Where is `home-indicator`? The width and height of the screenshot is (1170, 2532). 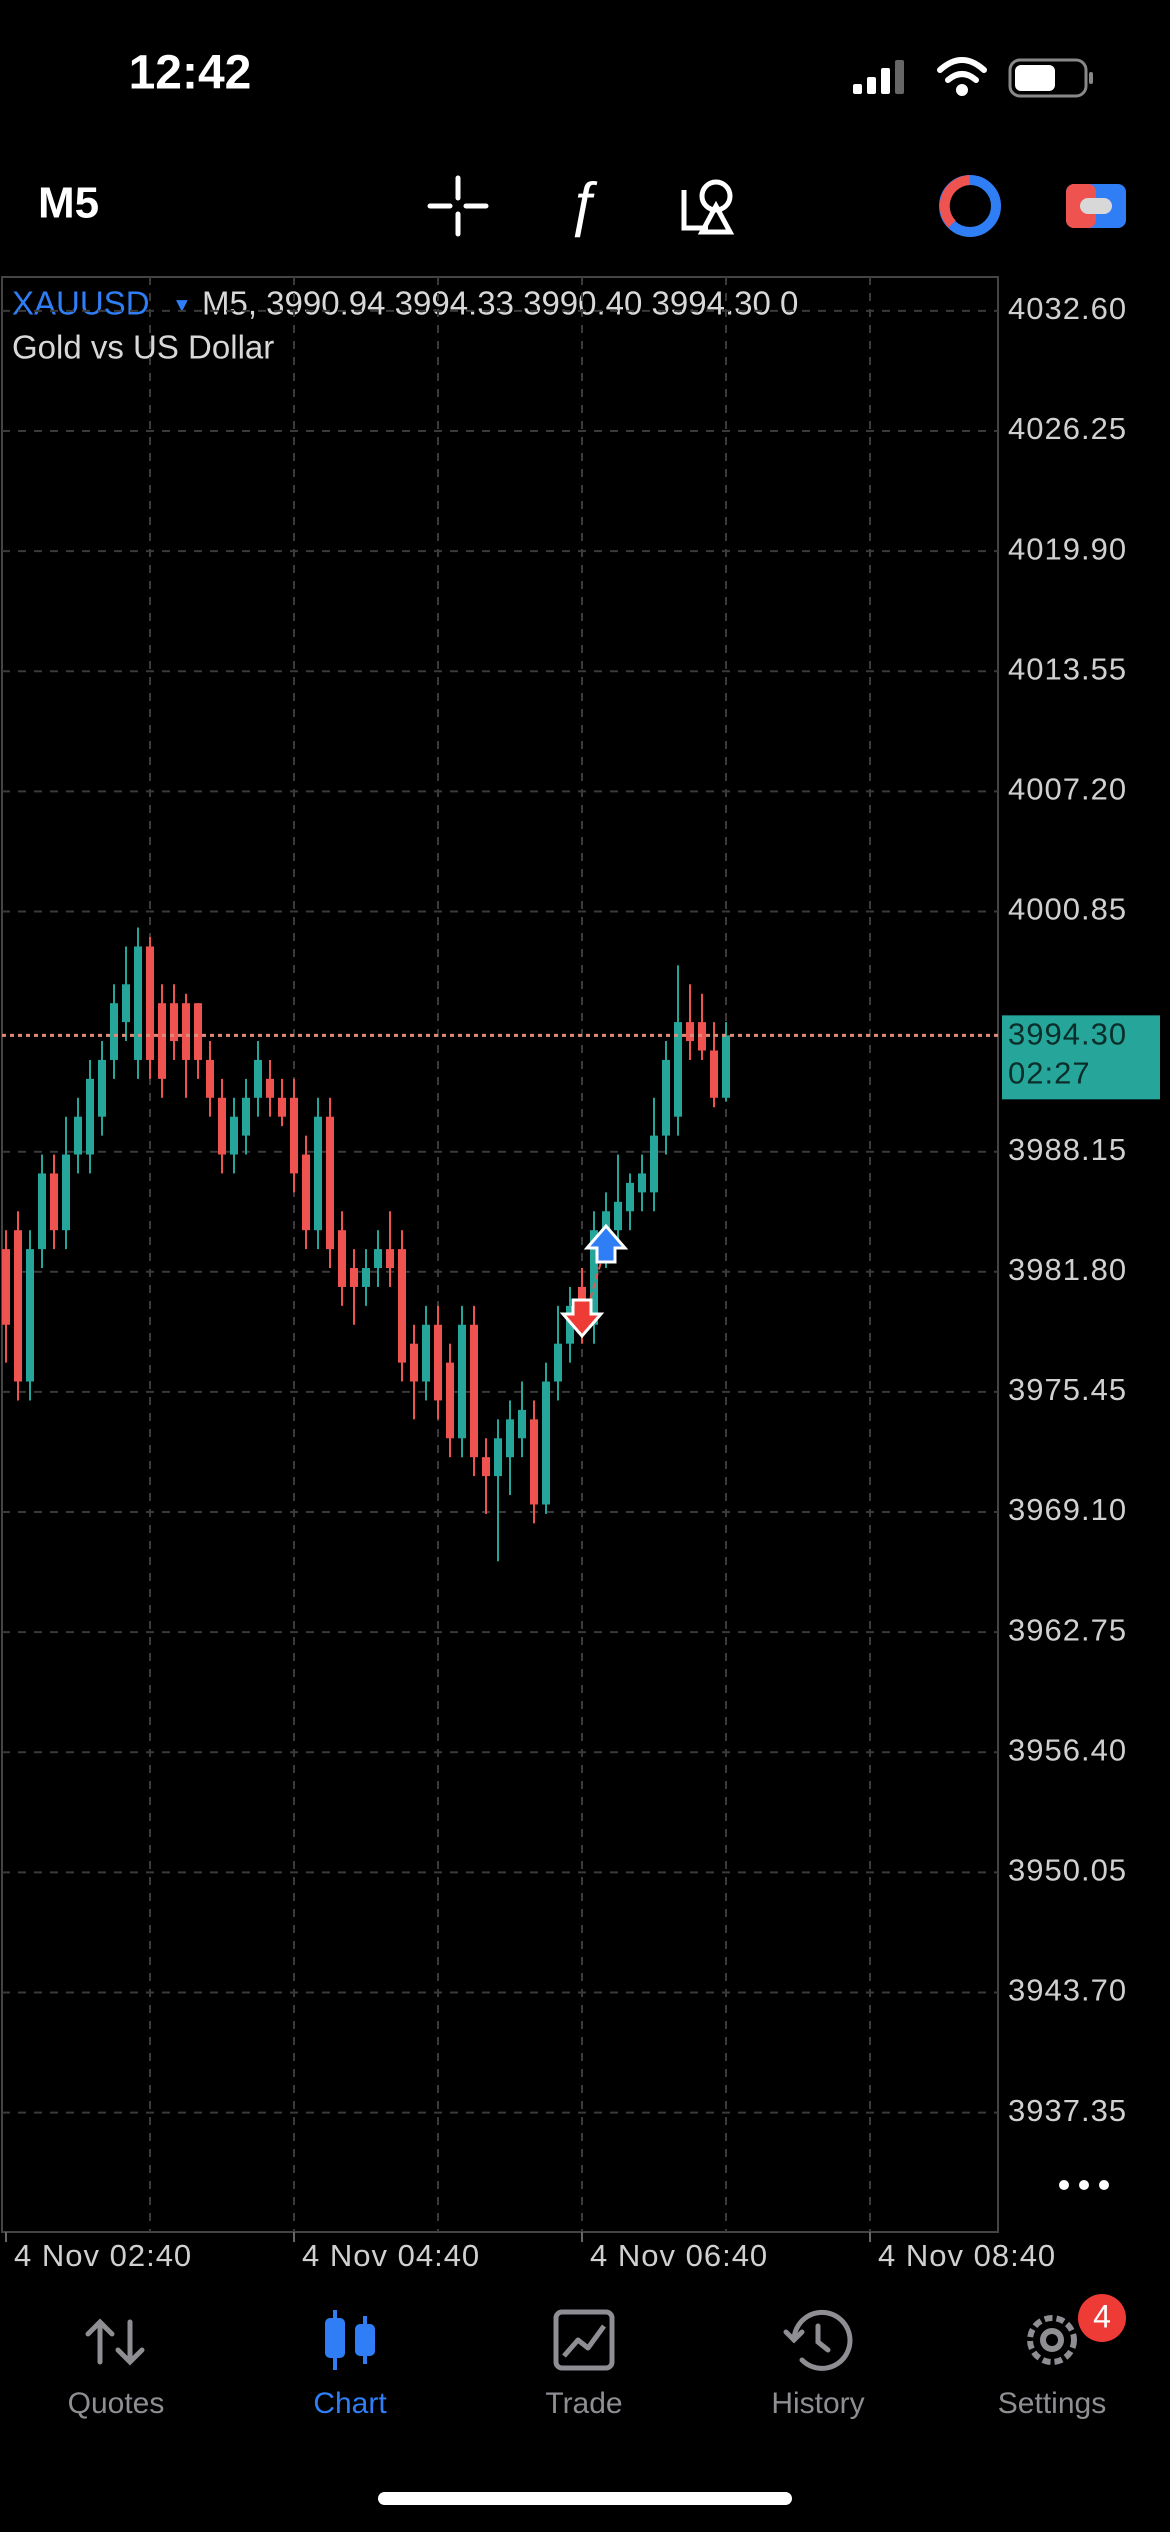 home-indicator is located at coordinates (585, 2498).